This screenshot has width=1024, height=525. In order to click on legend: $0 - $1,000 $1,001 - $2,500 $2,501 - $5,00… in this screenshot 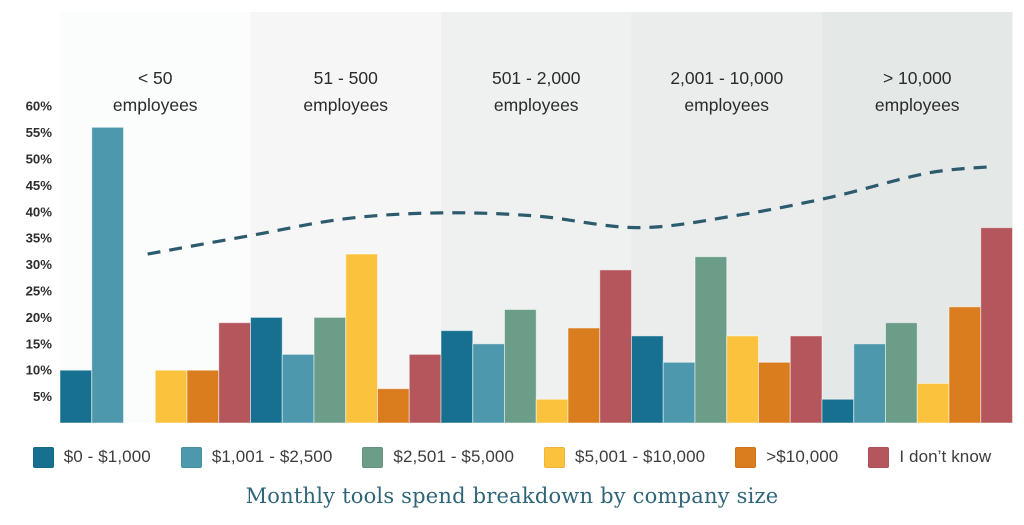, I will do `click(512, 457)`.